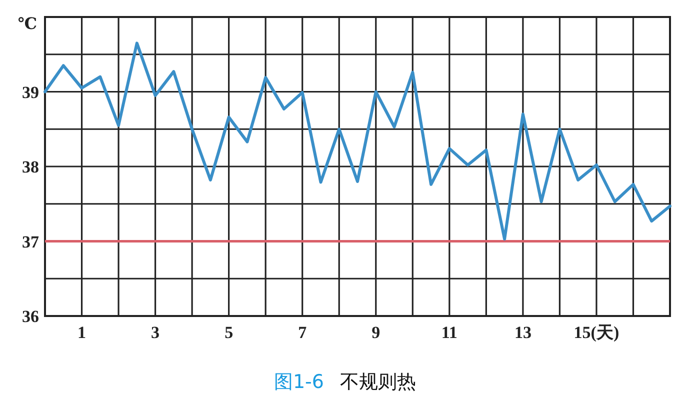  What do you see at coordinates (82, 332) in the screenshot?
I see `x-tick-label: 1` at bounding box center [82, 332].